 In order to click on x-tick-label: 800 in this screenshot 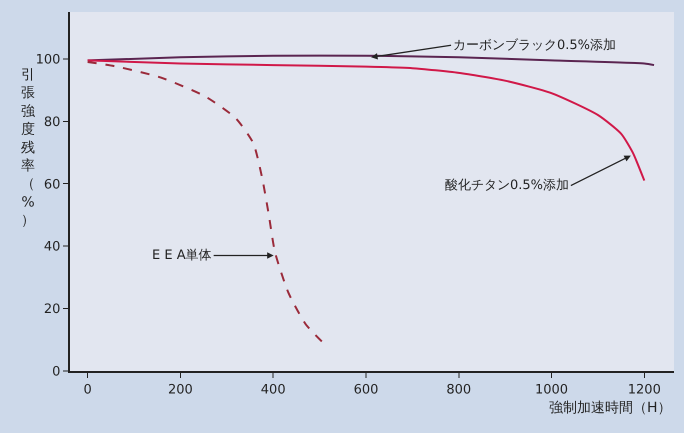, I will do `click(459, 390)`.